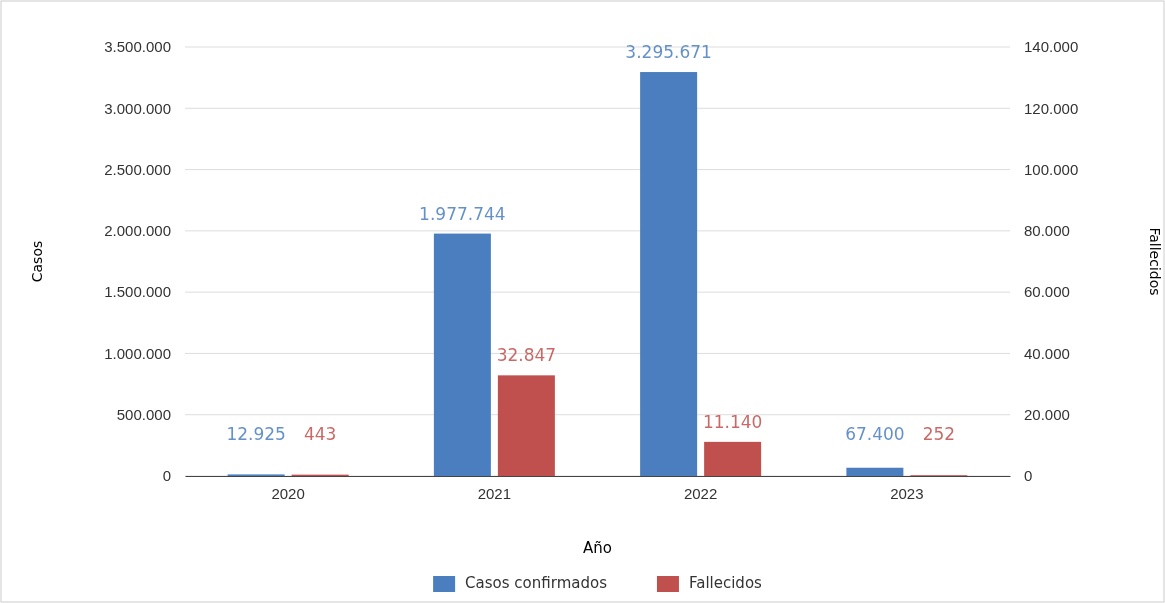 The height and width of the screenshot is (603, 1165). Describe the element at coordinates (137, 108) in the screenshot. I see `y-tick-label: 3.000.000` at that location.